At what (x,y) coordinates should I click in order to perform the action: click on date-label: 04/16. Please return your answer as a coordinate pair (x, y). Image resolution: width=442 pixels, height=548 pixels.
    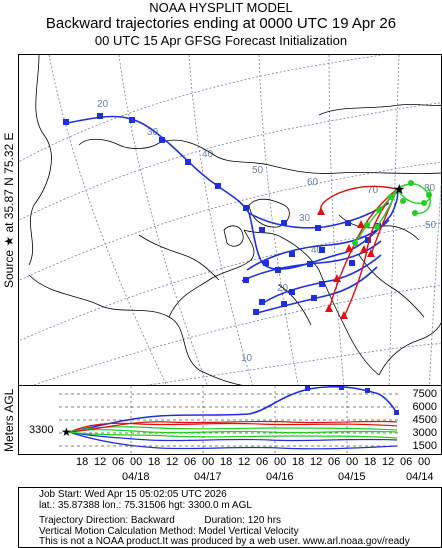
    Looking at the image, I should click on (280, 477).